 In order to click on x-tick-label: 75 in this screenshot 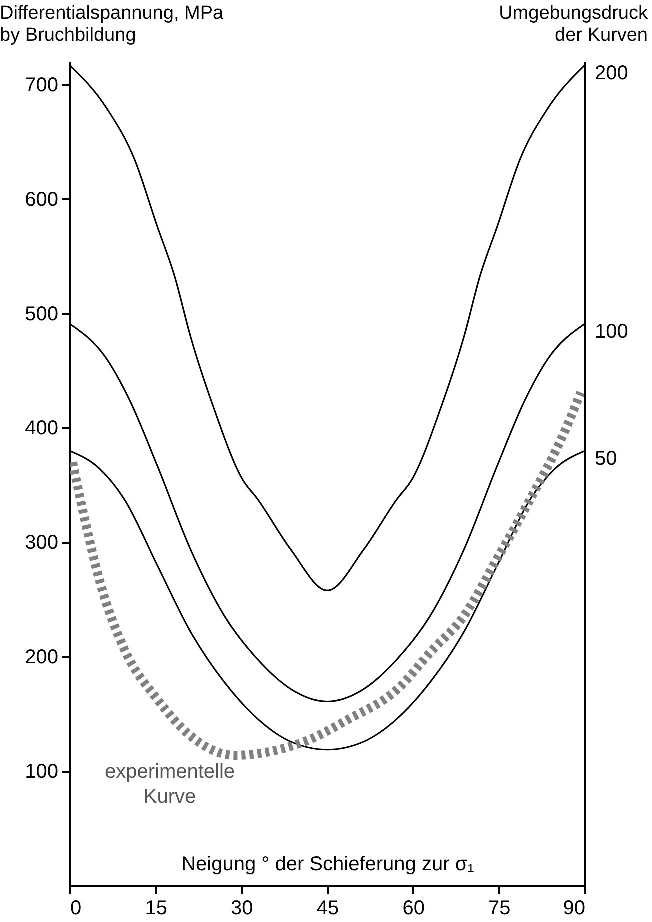, I will do `click(499, 909)`.